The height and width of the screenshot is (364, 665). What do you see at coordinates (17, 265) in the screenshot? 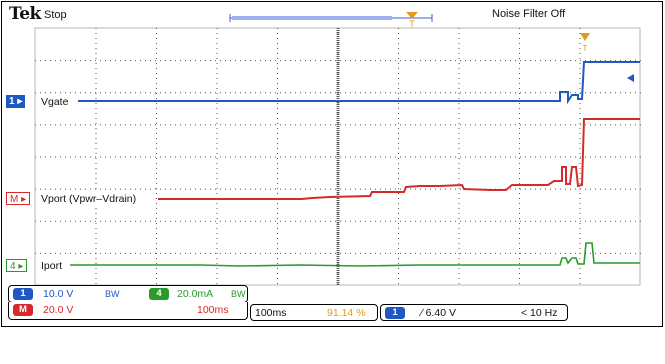
I see `ch4-marker: 4 ▸` at bounding box center [17, 265].